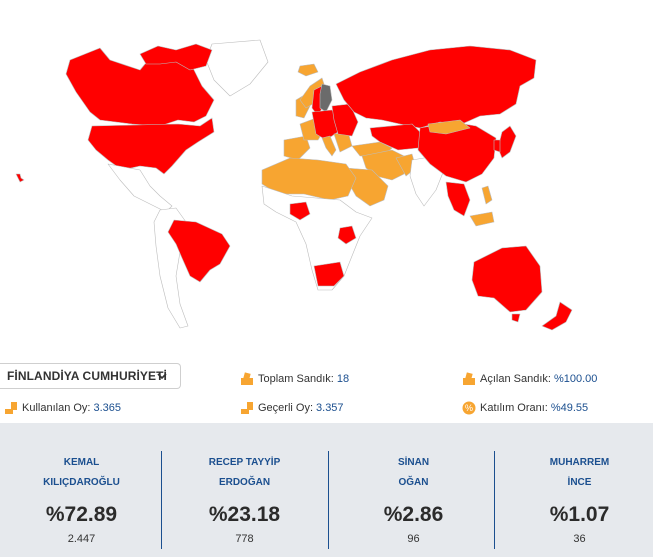 Image resolution: width=653 pixels, height=557 pixels. What do you see at coordinates (482, 219) in the screenshot?
I see `map-region-indonesia` at bounding box center [482, 219].